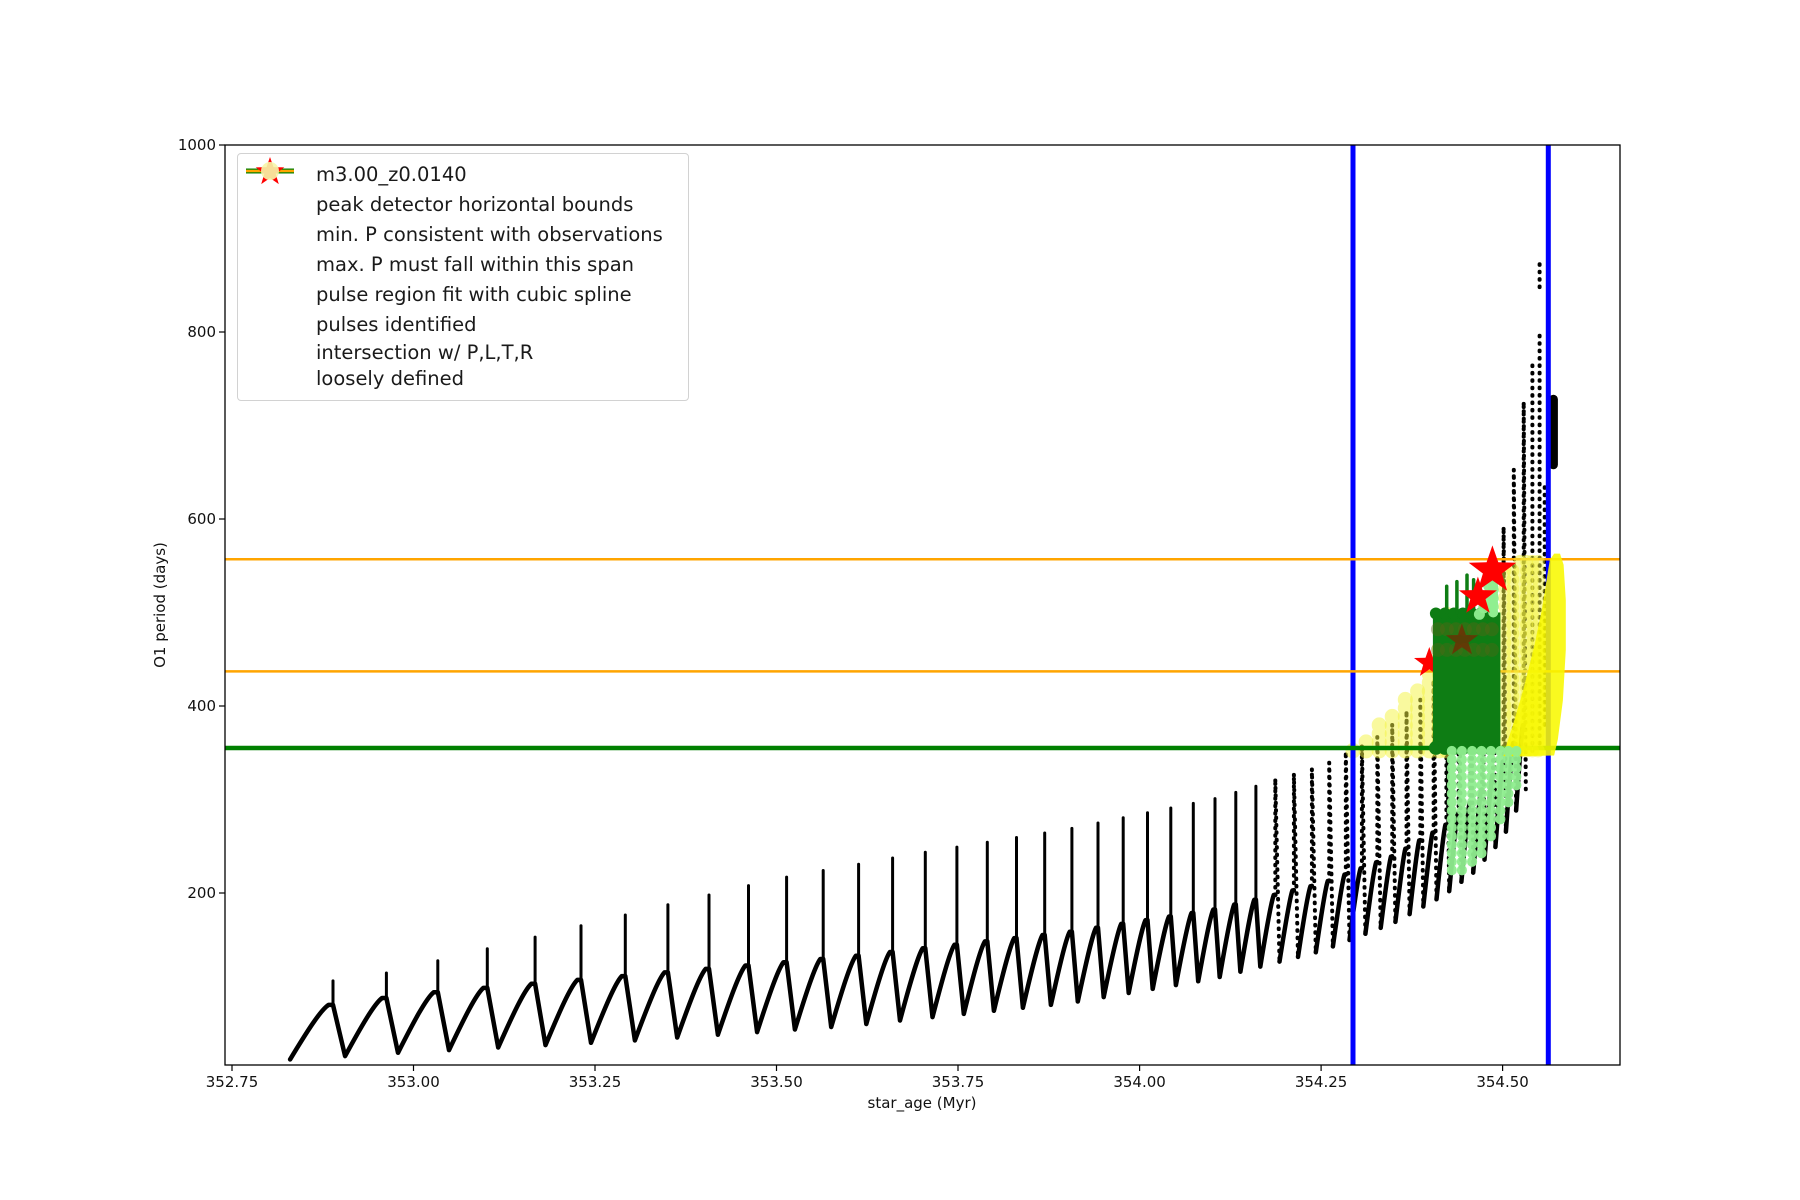  What do you see at coordinates (391, 174) in the screenshot?
I see `legend-item-label: m3.00_z0.0140` at bounding box center [391, 174].